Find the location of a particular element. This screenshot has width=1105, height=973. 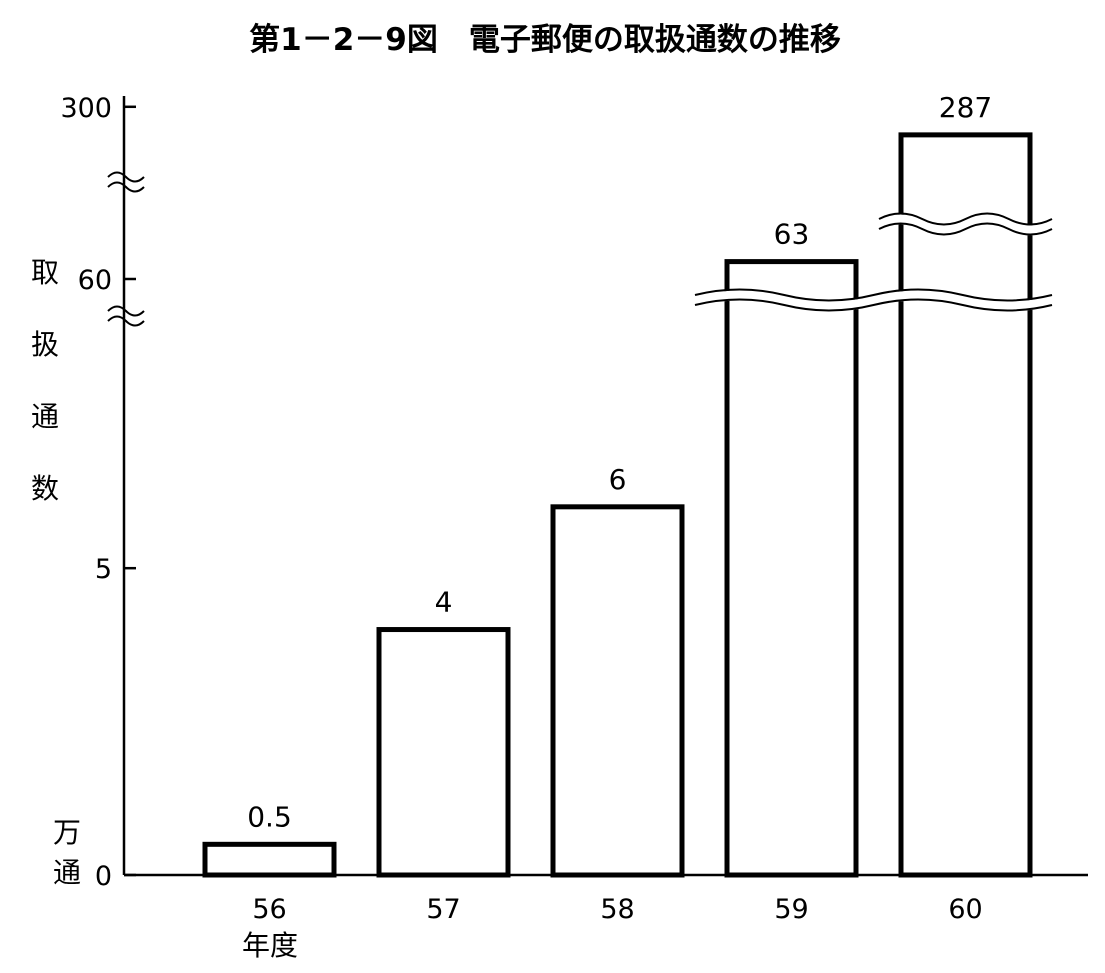

x-axis-label: 年度 is located at coordinates (270, 945).